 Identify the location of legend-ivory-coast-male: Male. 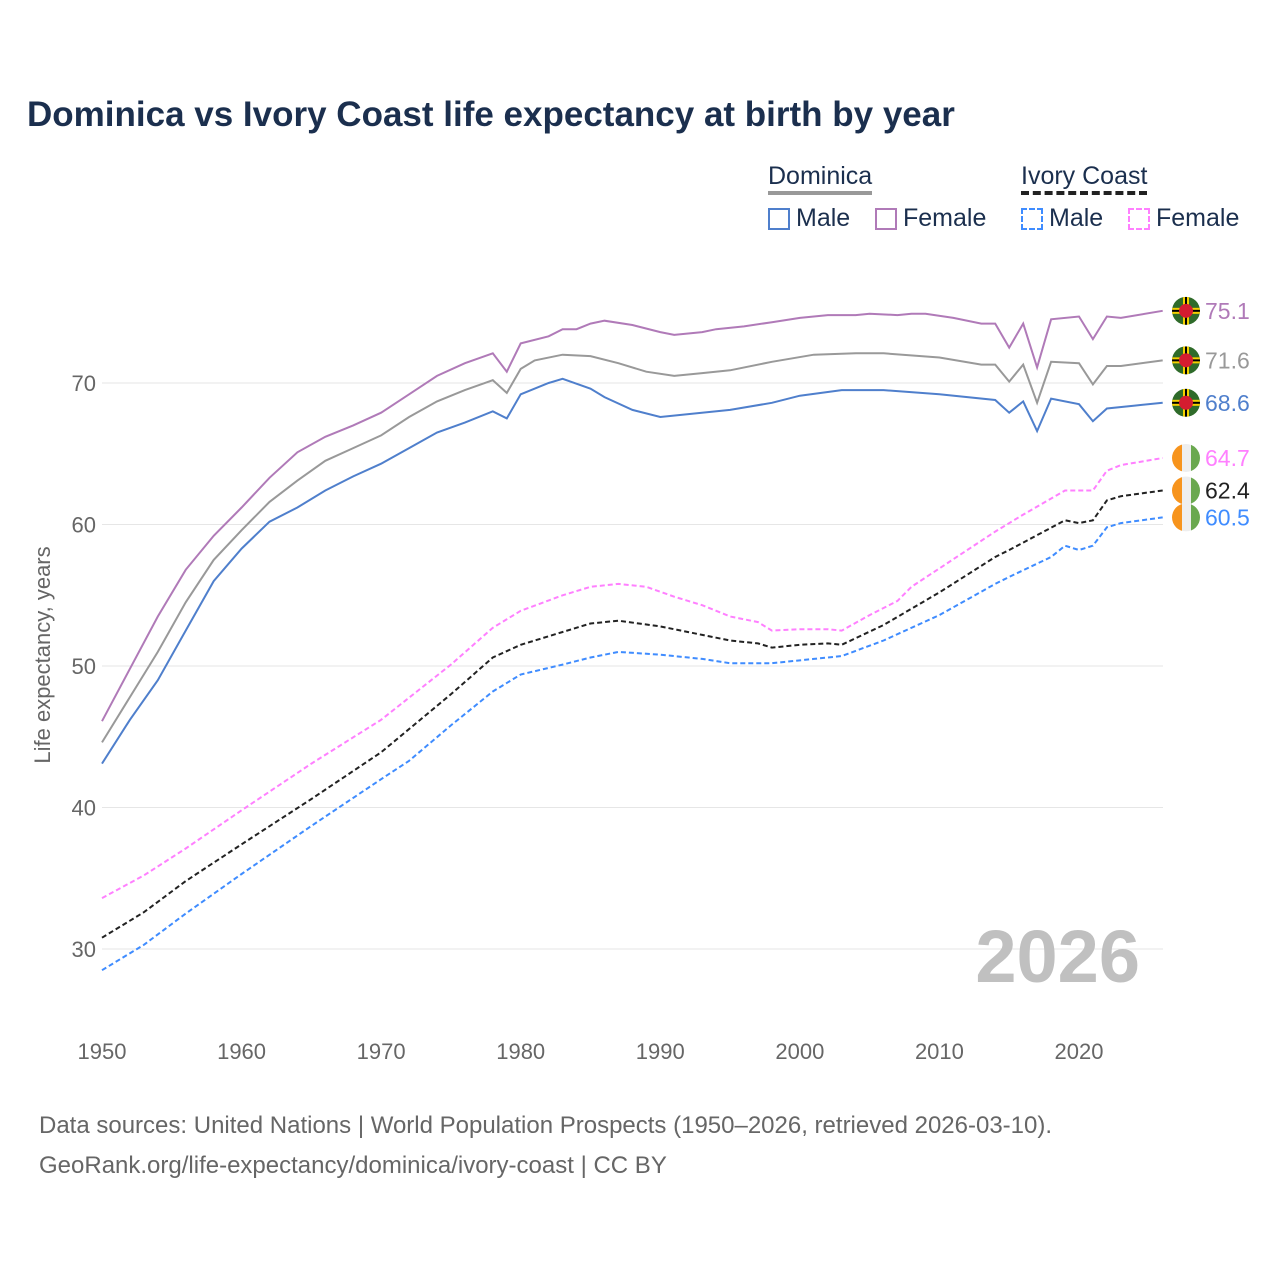
(1062, 218).